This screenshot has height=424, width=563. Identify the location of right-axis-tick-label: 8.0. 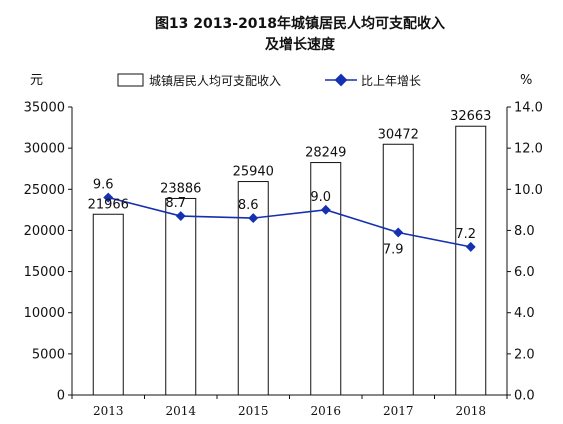
(524, 231).